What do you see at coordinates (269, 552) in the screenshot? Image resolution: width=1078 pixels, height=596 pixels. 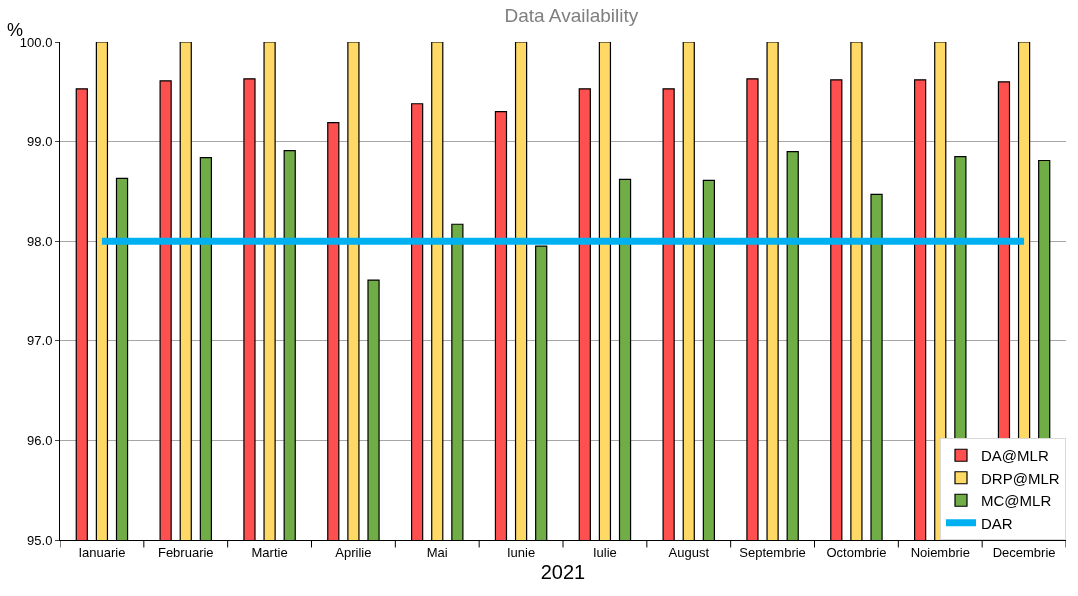 I see `x-tick-label: Martie` at bounding box center [269, 552].